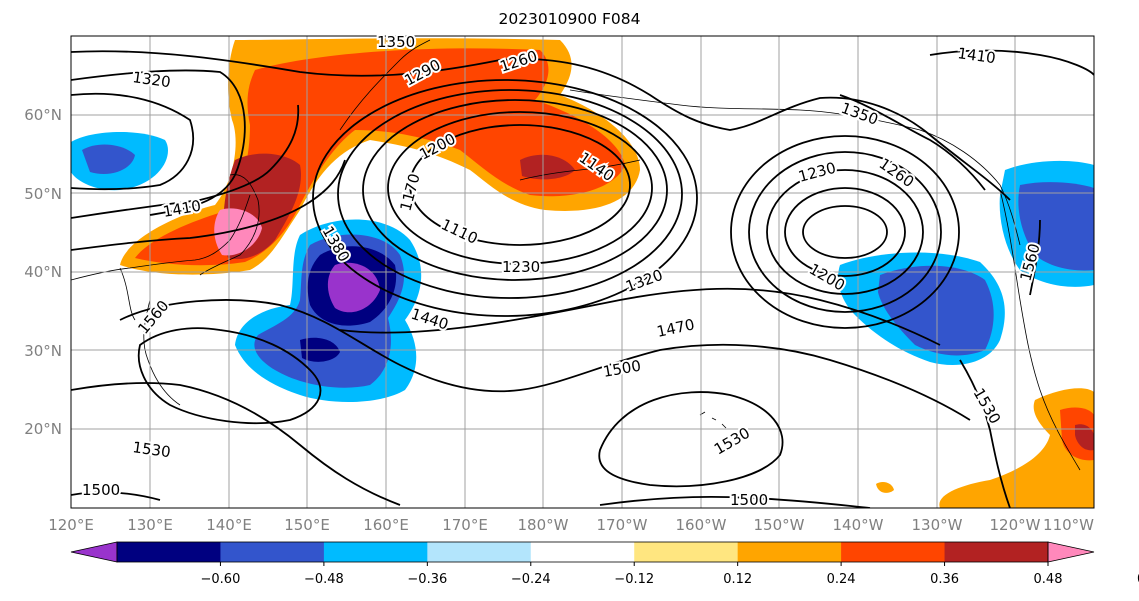 The image size is (1139, 601). What do you see at coordinates (43, 351) in the screenshot?
I see `lat-tick-label: 30°N` at bounding box center [43, 351].